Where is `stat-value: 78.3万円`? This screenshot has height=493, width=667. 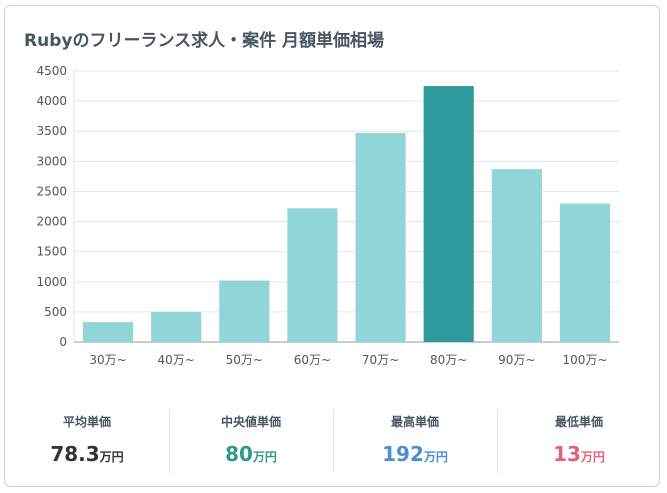
stat-value: 78.3万円 is located at coordinates (87, 454).